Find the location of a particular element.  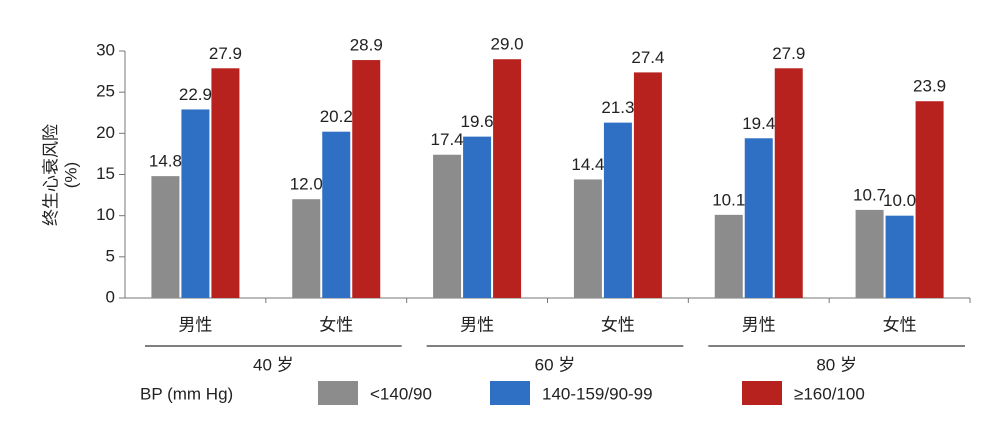

legend-label: ≥160/100 is located at coordinates (829, 393).